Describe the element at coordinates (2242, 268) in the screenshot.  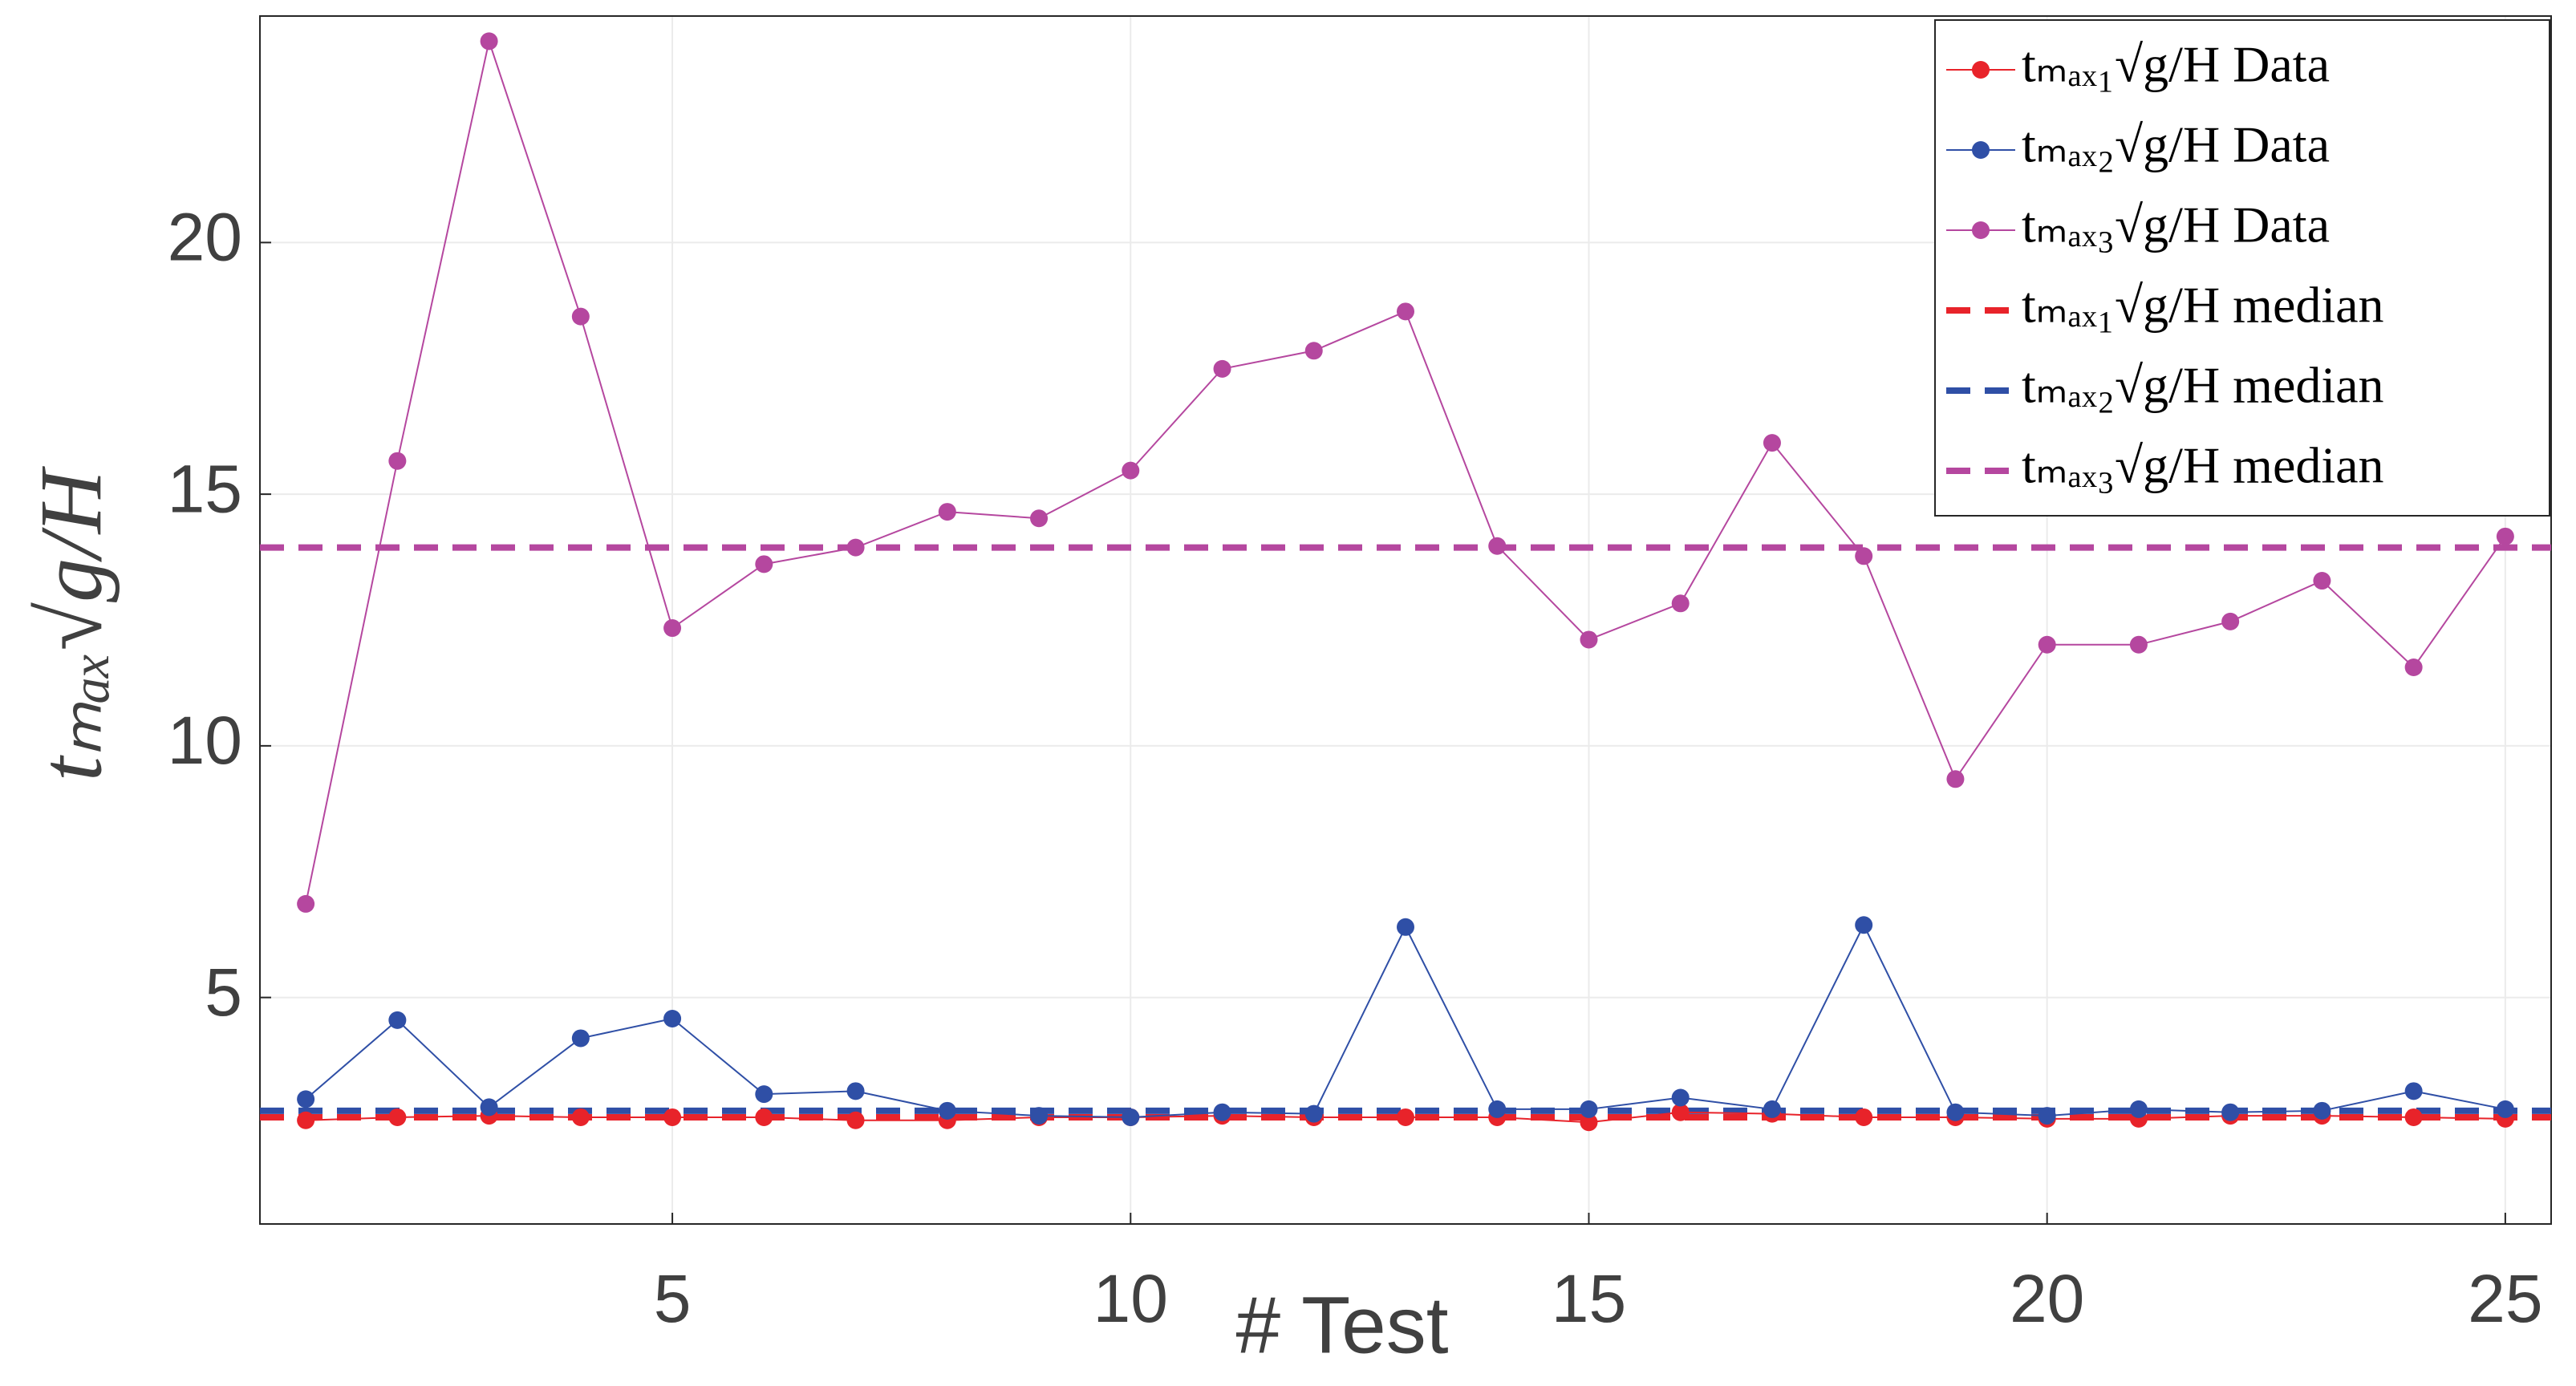
I see `legend-box` at that location.